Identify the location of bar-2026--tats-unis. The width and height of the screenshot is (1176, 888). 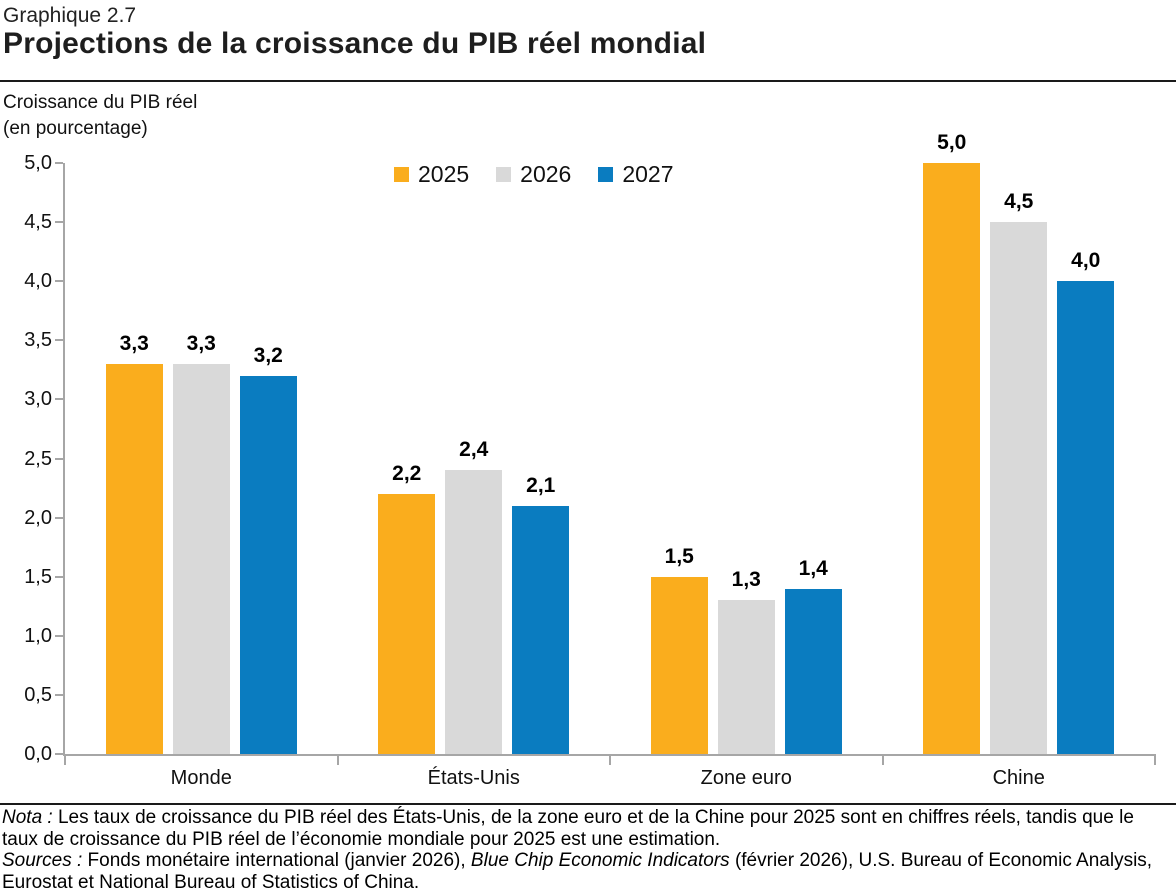
(474, 612).